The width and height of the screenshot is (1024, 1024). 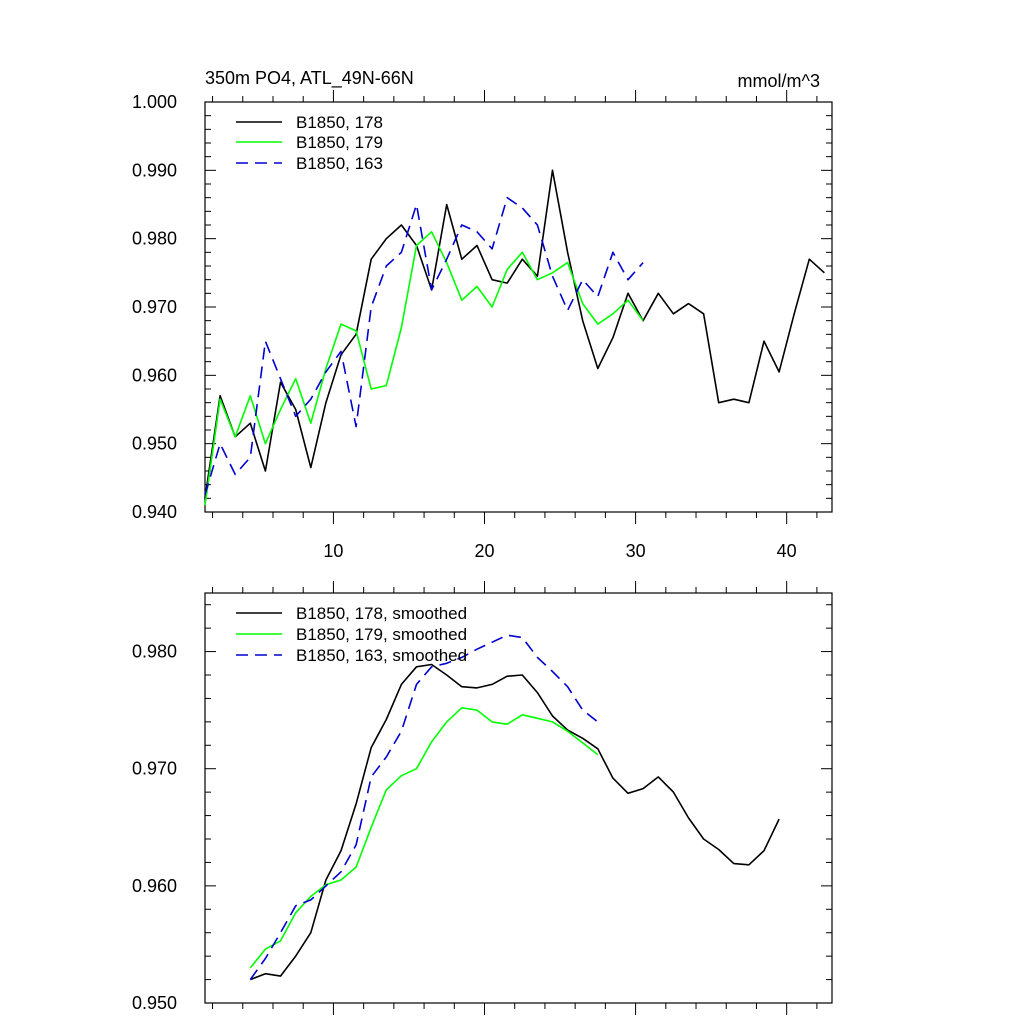 What do you see at coordinates (779, 81) in the screenshot?
I see `units-label: mmol/m^3` at bounding box center [779, 81].